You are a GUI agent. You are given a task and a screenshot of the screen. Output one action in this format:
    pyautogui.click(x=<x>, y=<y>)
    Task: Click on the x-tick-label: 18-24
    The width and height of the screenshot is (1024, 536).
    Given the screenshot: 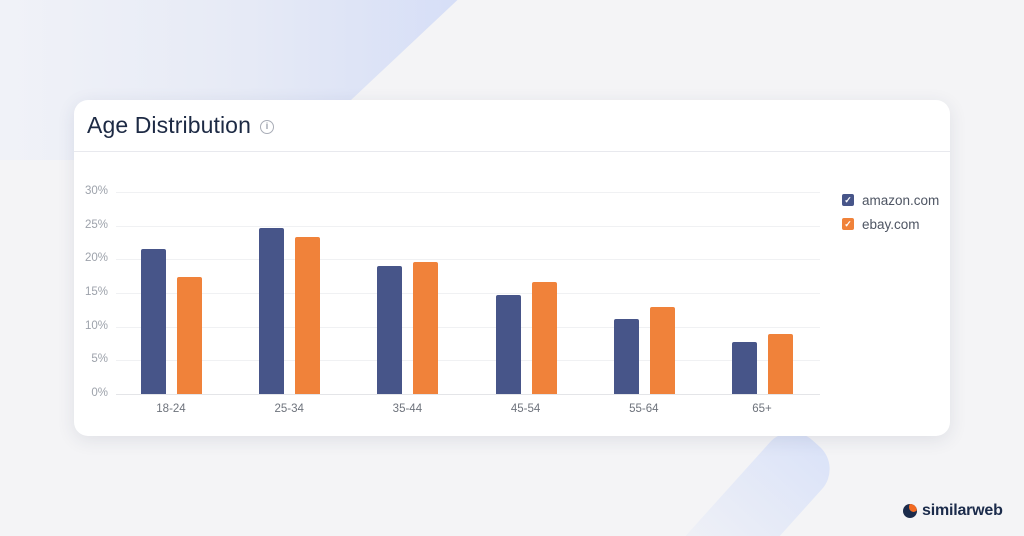 What is the action you would take?
    pyautogui.click(x=171, y=409)
    